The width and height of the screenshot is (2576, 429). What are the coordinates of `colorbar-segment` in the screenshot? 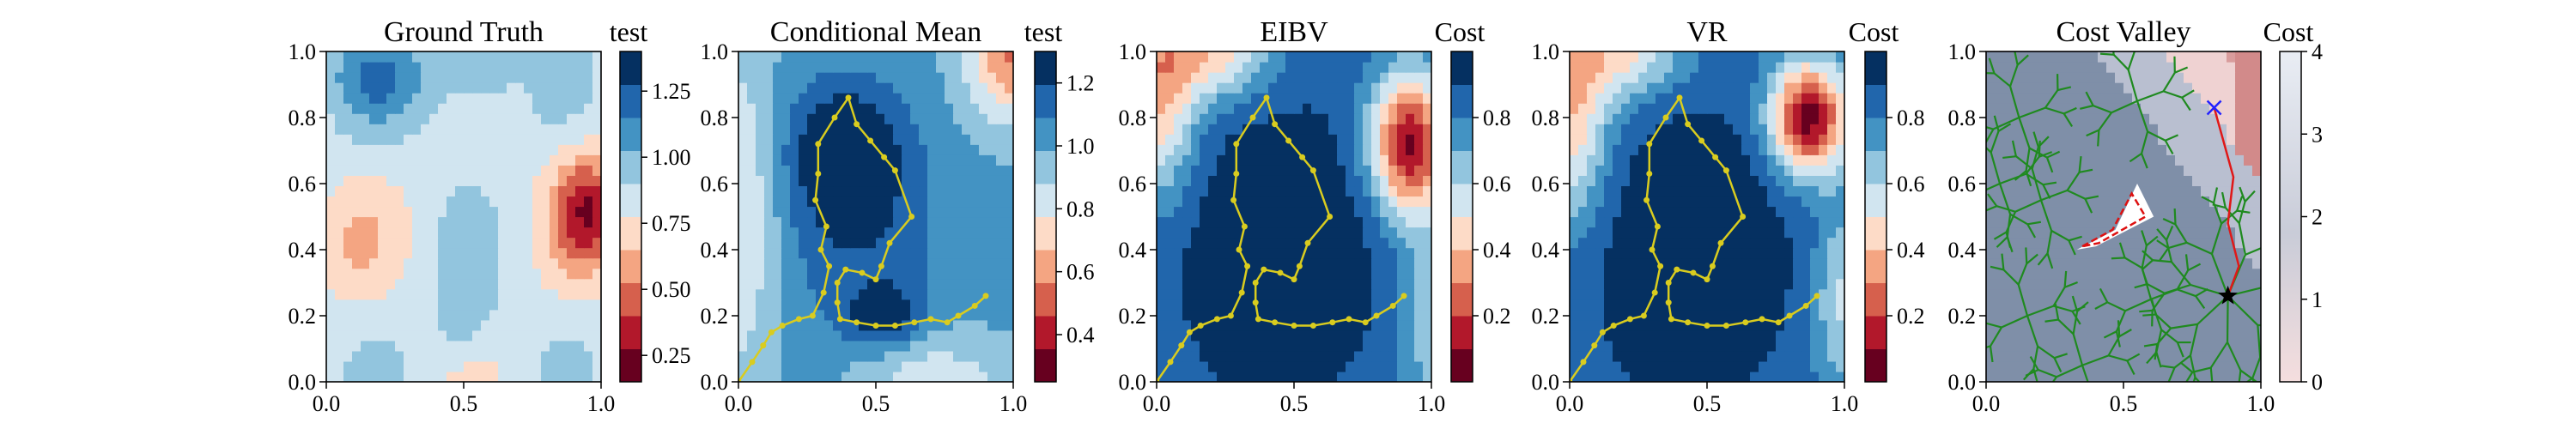 It's located at (1875, 68).